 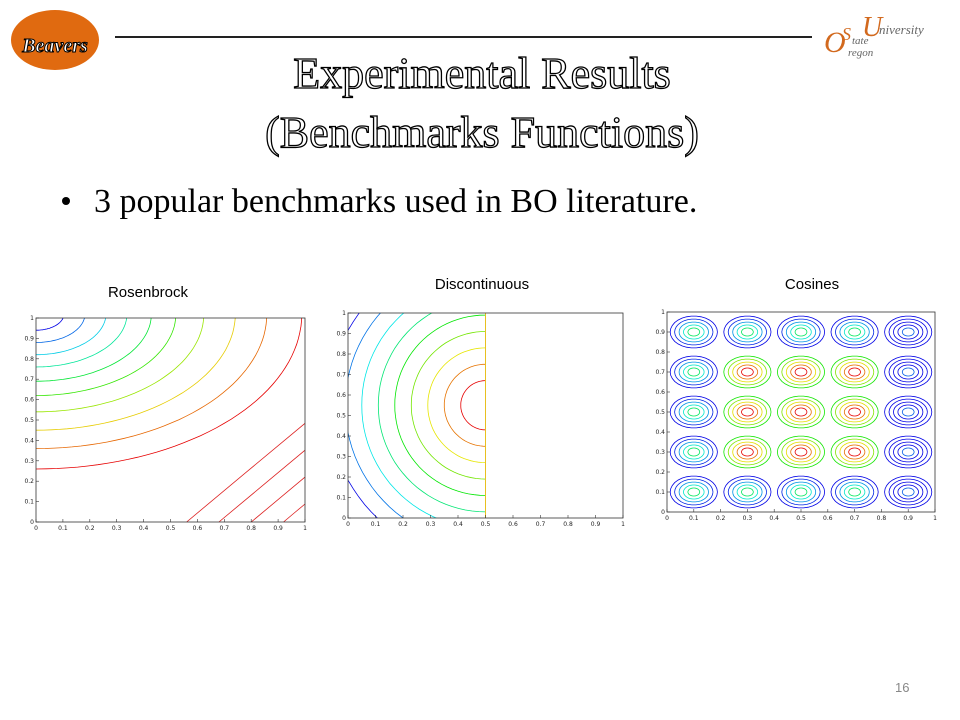 What do you see at coordinates (860, 41) in the screenshot?
I see `logo-state: tate` at bounding box center [860, 41].